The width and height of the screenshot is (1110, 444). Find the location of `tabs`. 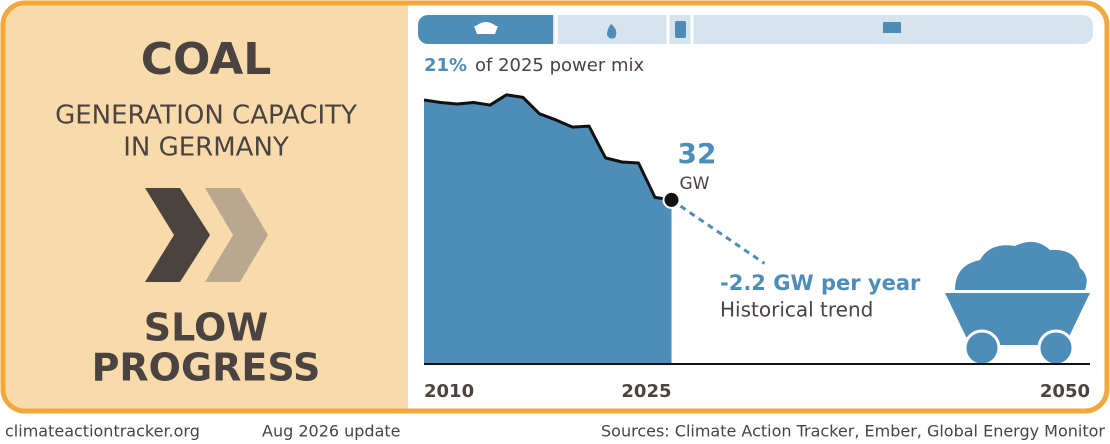

tabs is located at coordinates (755, 29).